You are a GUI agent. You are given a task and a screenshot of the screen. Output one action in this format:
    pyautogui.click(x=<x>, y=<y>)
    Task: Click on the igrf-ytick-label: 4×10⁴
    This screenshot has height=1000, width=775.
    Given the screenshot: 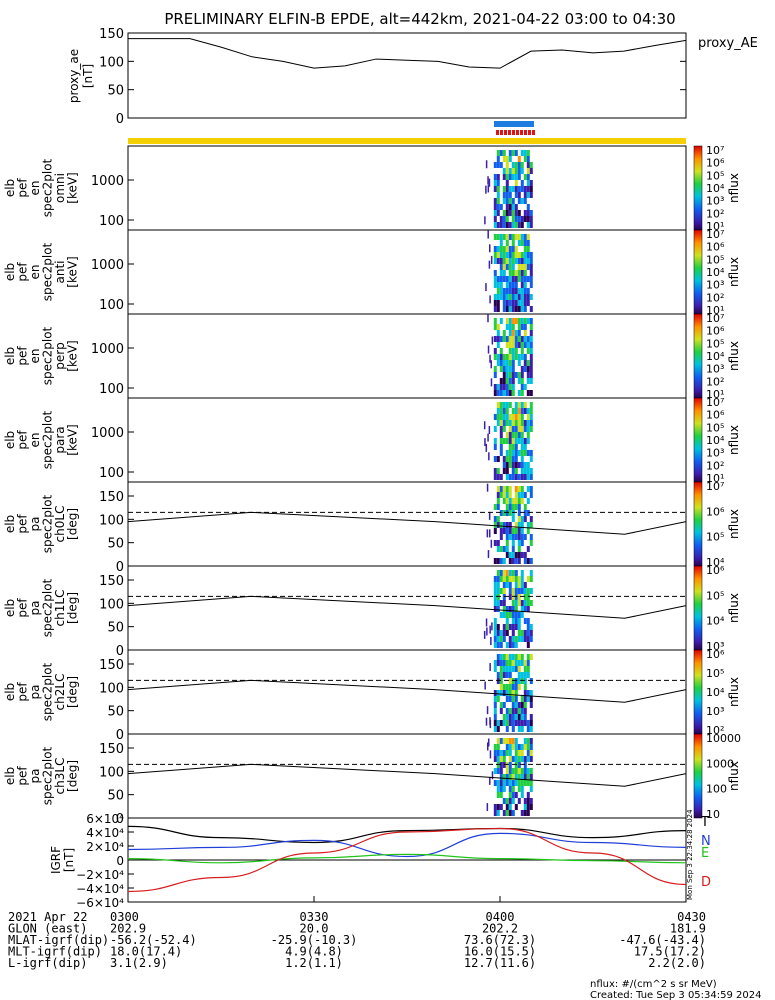 What is the action you would take?
    pyautogui.click(x=105, y=833)
    